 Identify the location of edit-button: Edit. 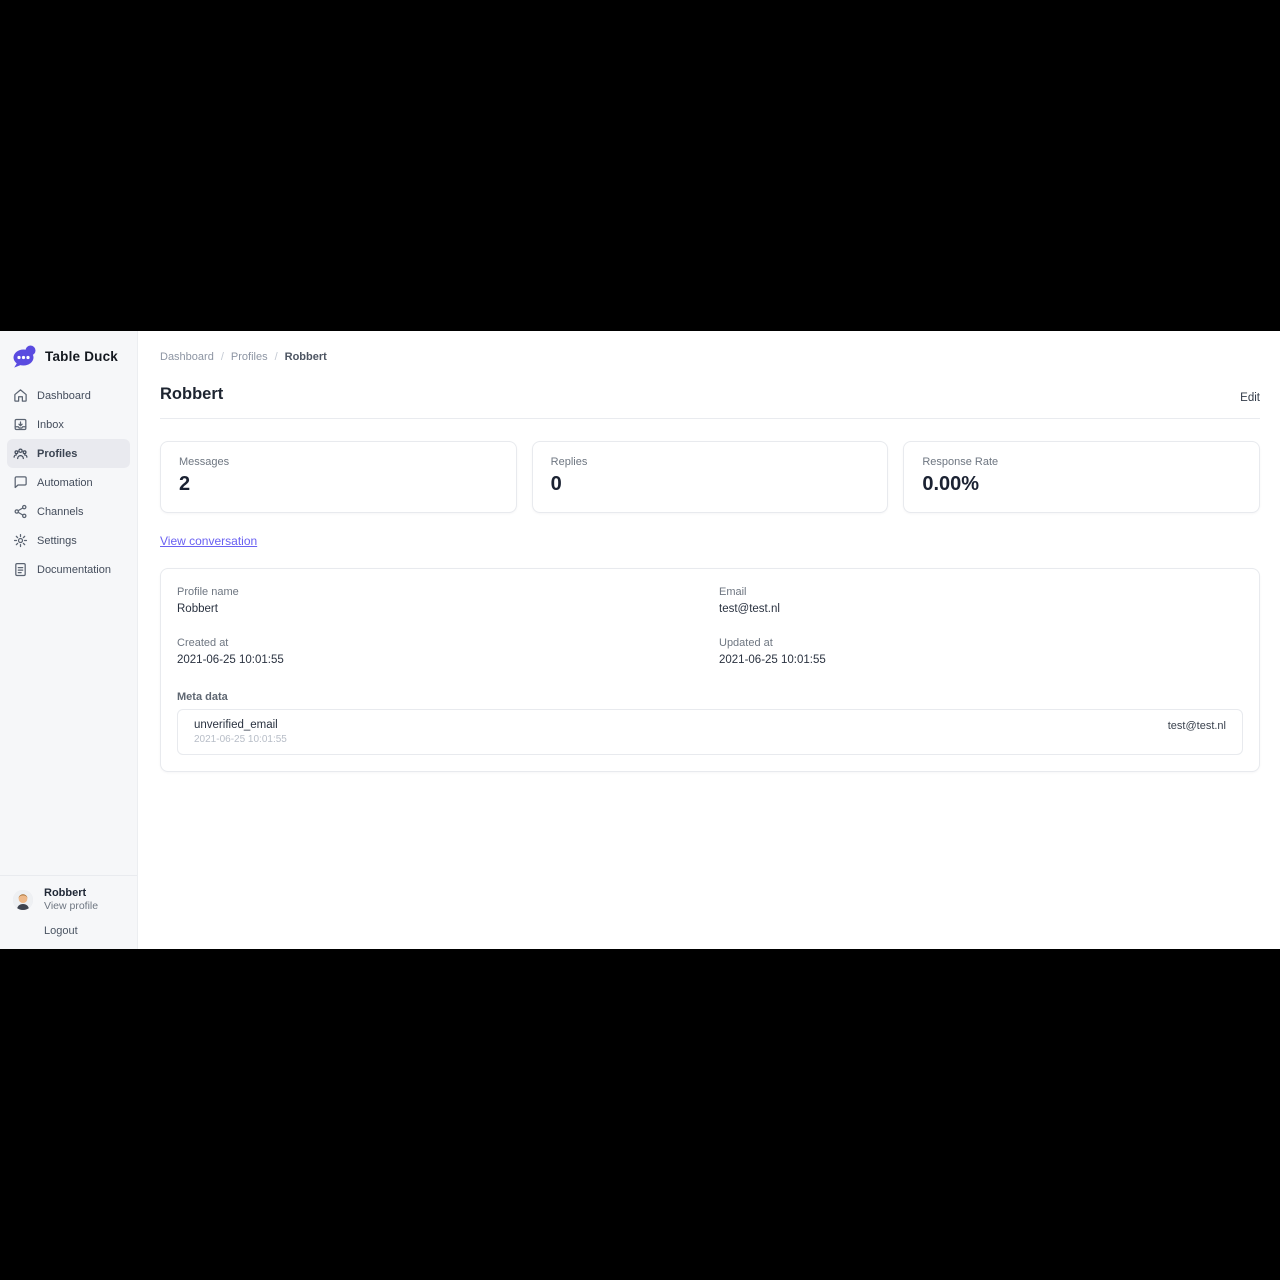
(1250, 398).